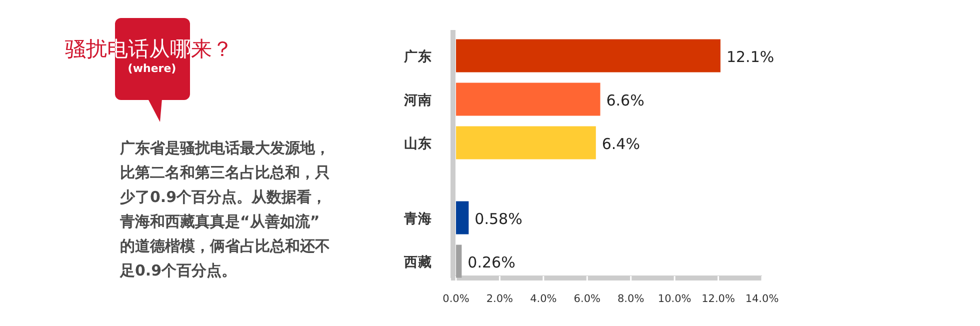 The width and height of the screenshot is (980, 326). What do you see at coordinates (418, 143) in the screenshot?
I see `y-tick-label: 山东` at bounding box center [418, 143].